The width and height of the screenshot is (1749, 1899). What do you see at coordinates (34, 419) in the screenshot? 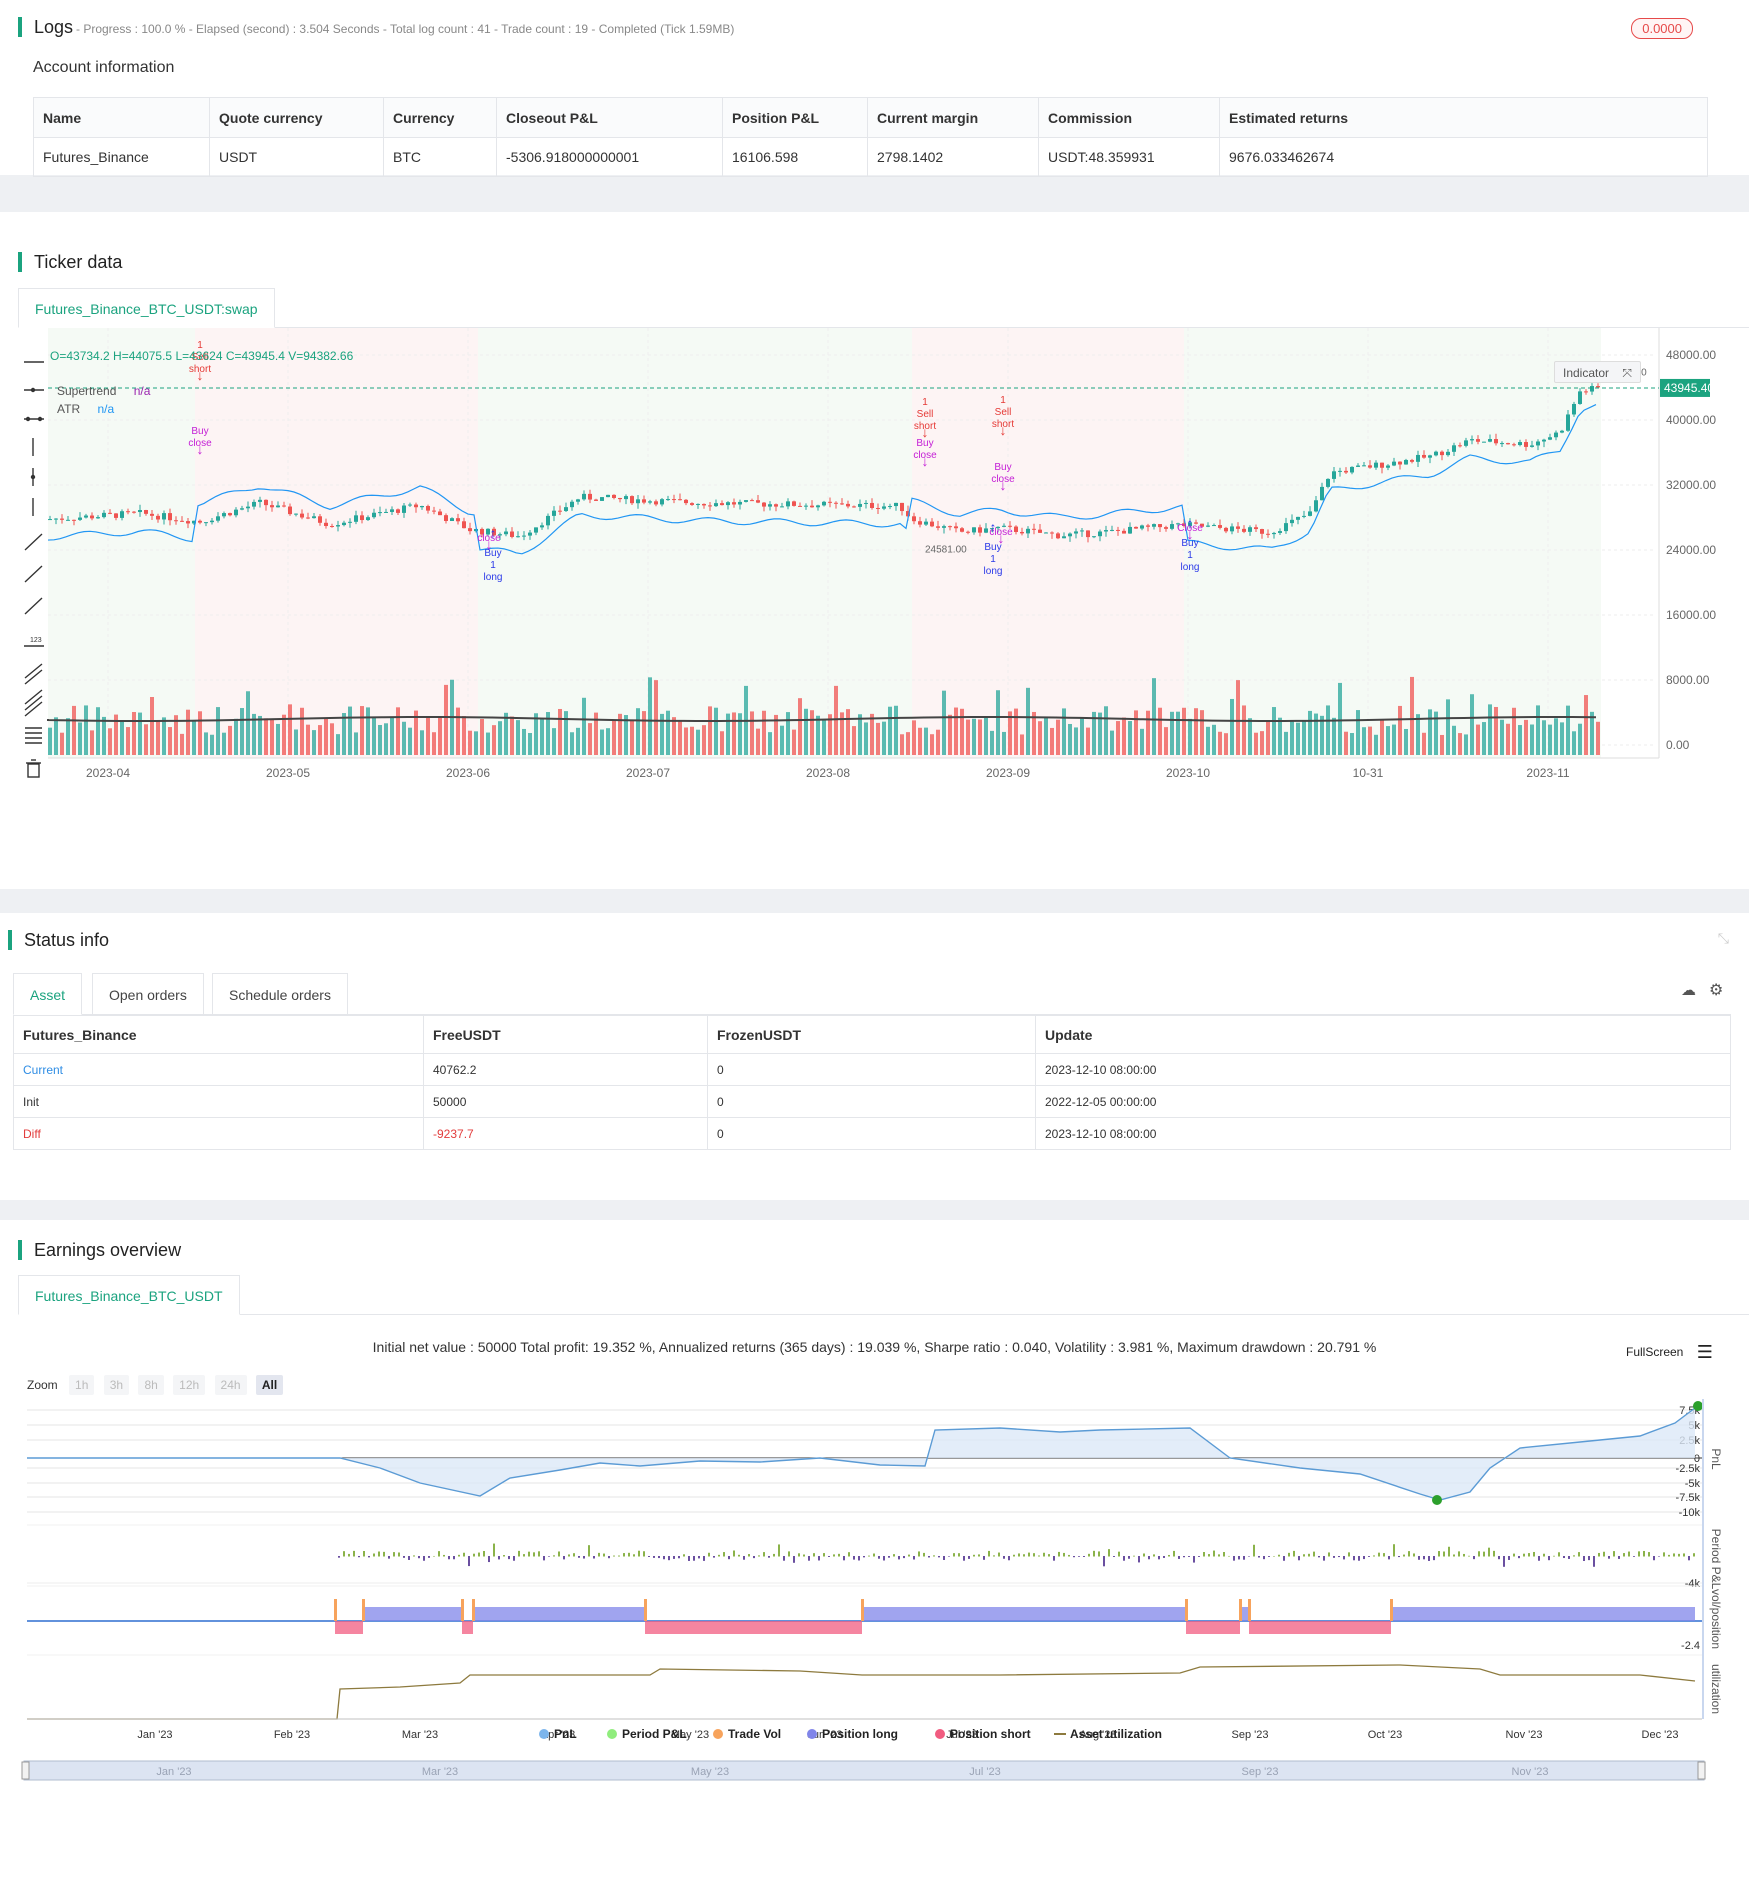
I see `extended-line-icon` at bounding box center [34, 419].